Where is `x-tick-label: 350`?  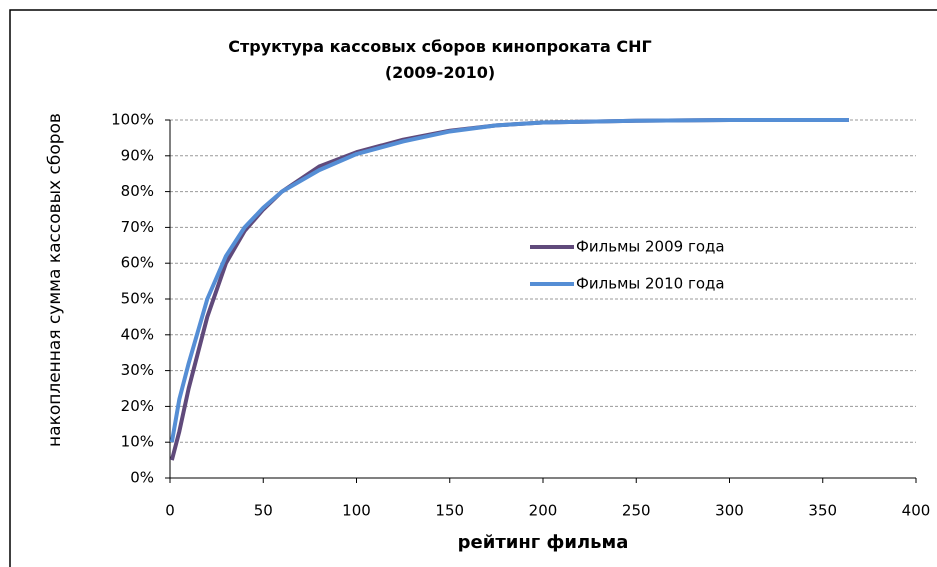 x-tick-label: 350 is located at coordinates (822, 511).